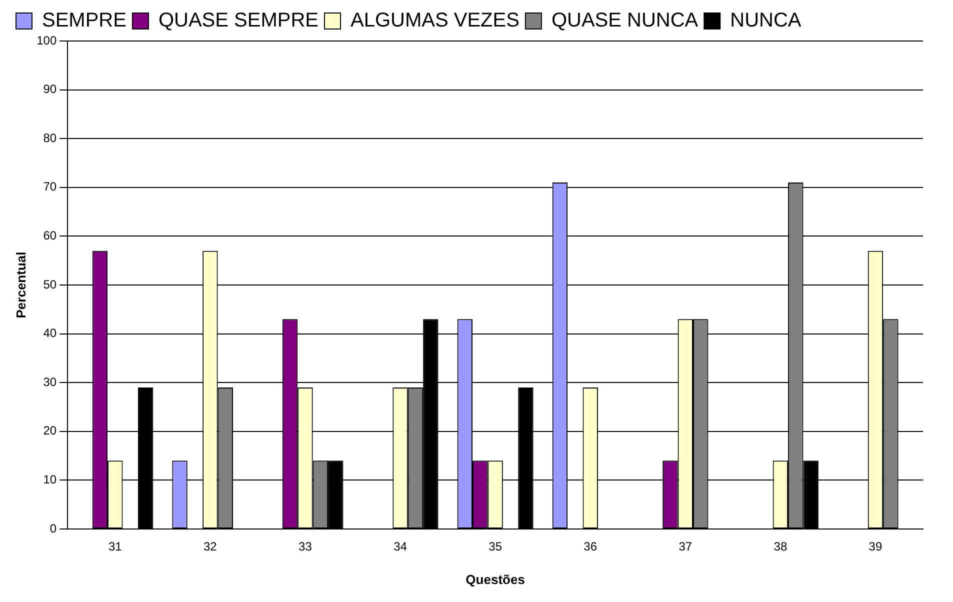  Describe the element at coordinates (435, 21) in the screenshot. I see `legend-label: ALGUMAS VEZES` at that location.